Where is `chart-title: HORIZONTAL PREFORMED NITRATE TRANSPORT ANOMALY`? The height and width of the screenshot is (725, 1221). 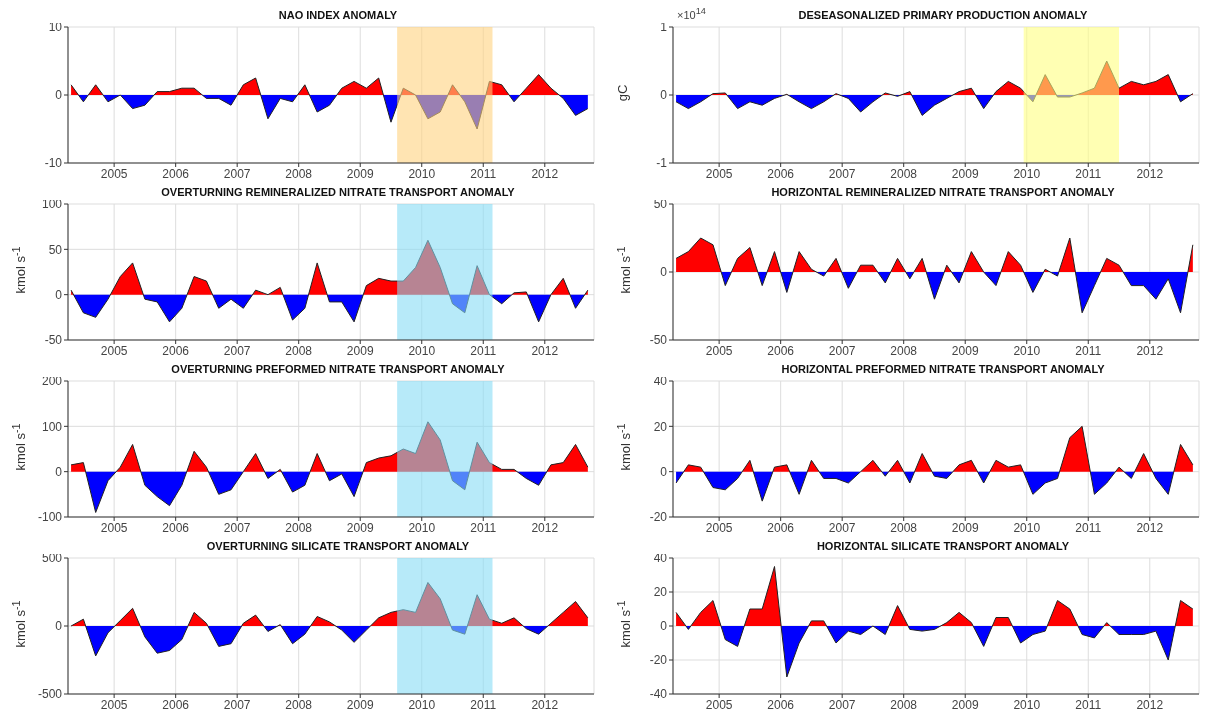 chart-title: HORIZONTAL PREFORMED NITRATE TRANSPORT ANOMALY is located at coordinates (943, 369).